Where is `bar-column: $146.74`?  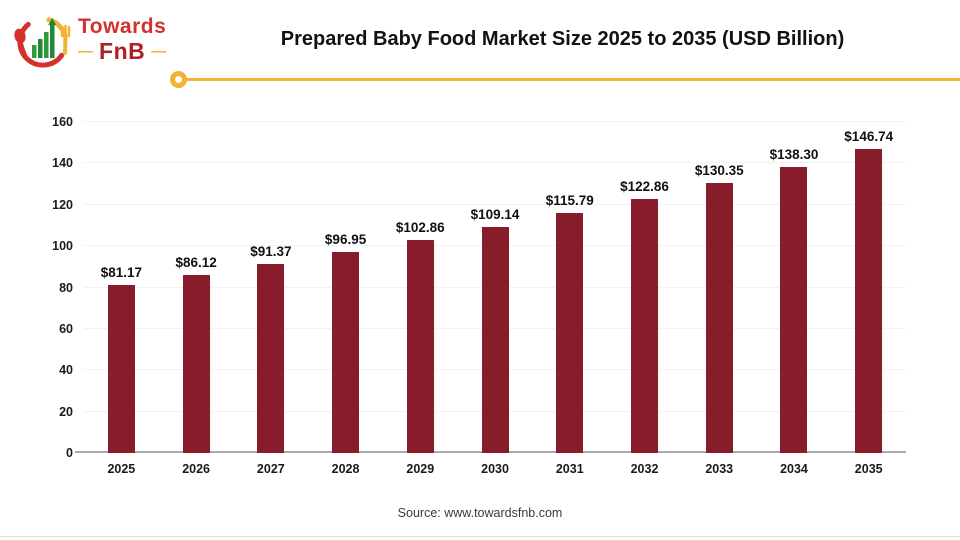
bar-column: $146.74 is located at coordinates (868, 287).